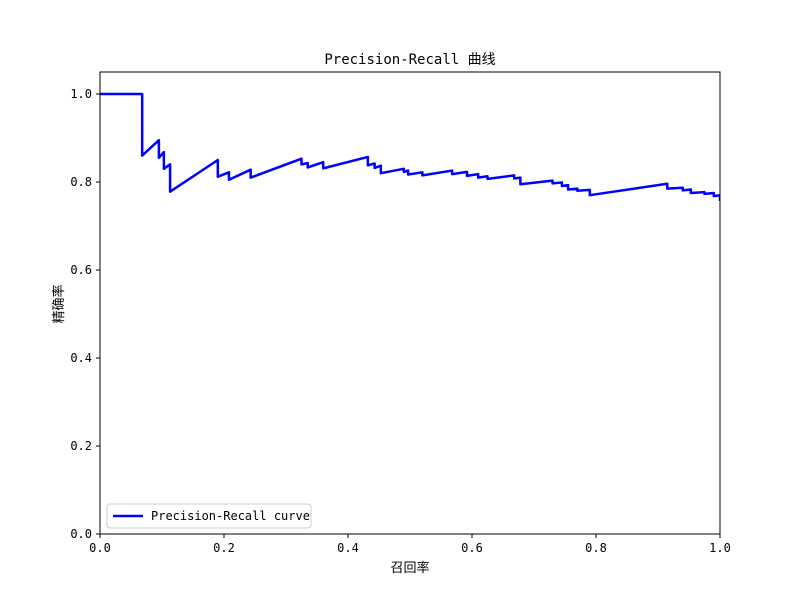 The width and height of the screenshot is (800, 600). Describe the element at coordinates (409, 568) in the screenshot. I see `x-axis-label: 召回率` at that location.